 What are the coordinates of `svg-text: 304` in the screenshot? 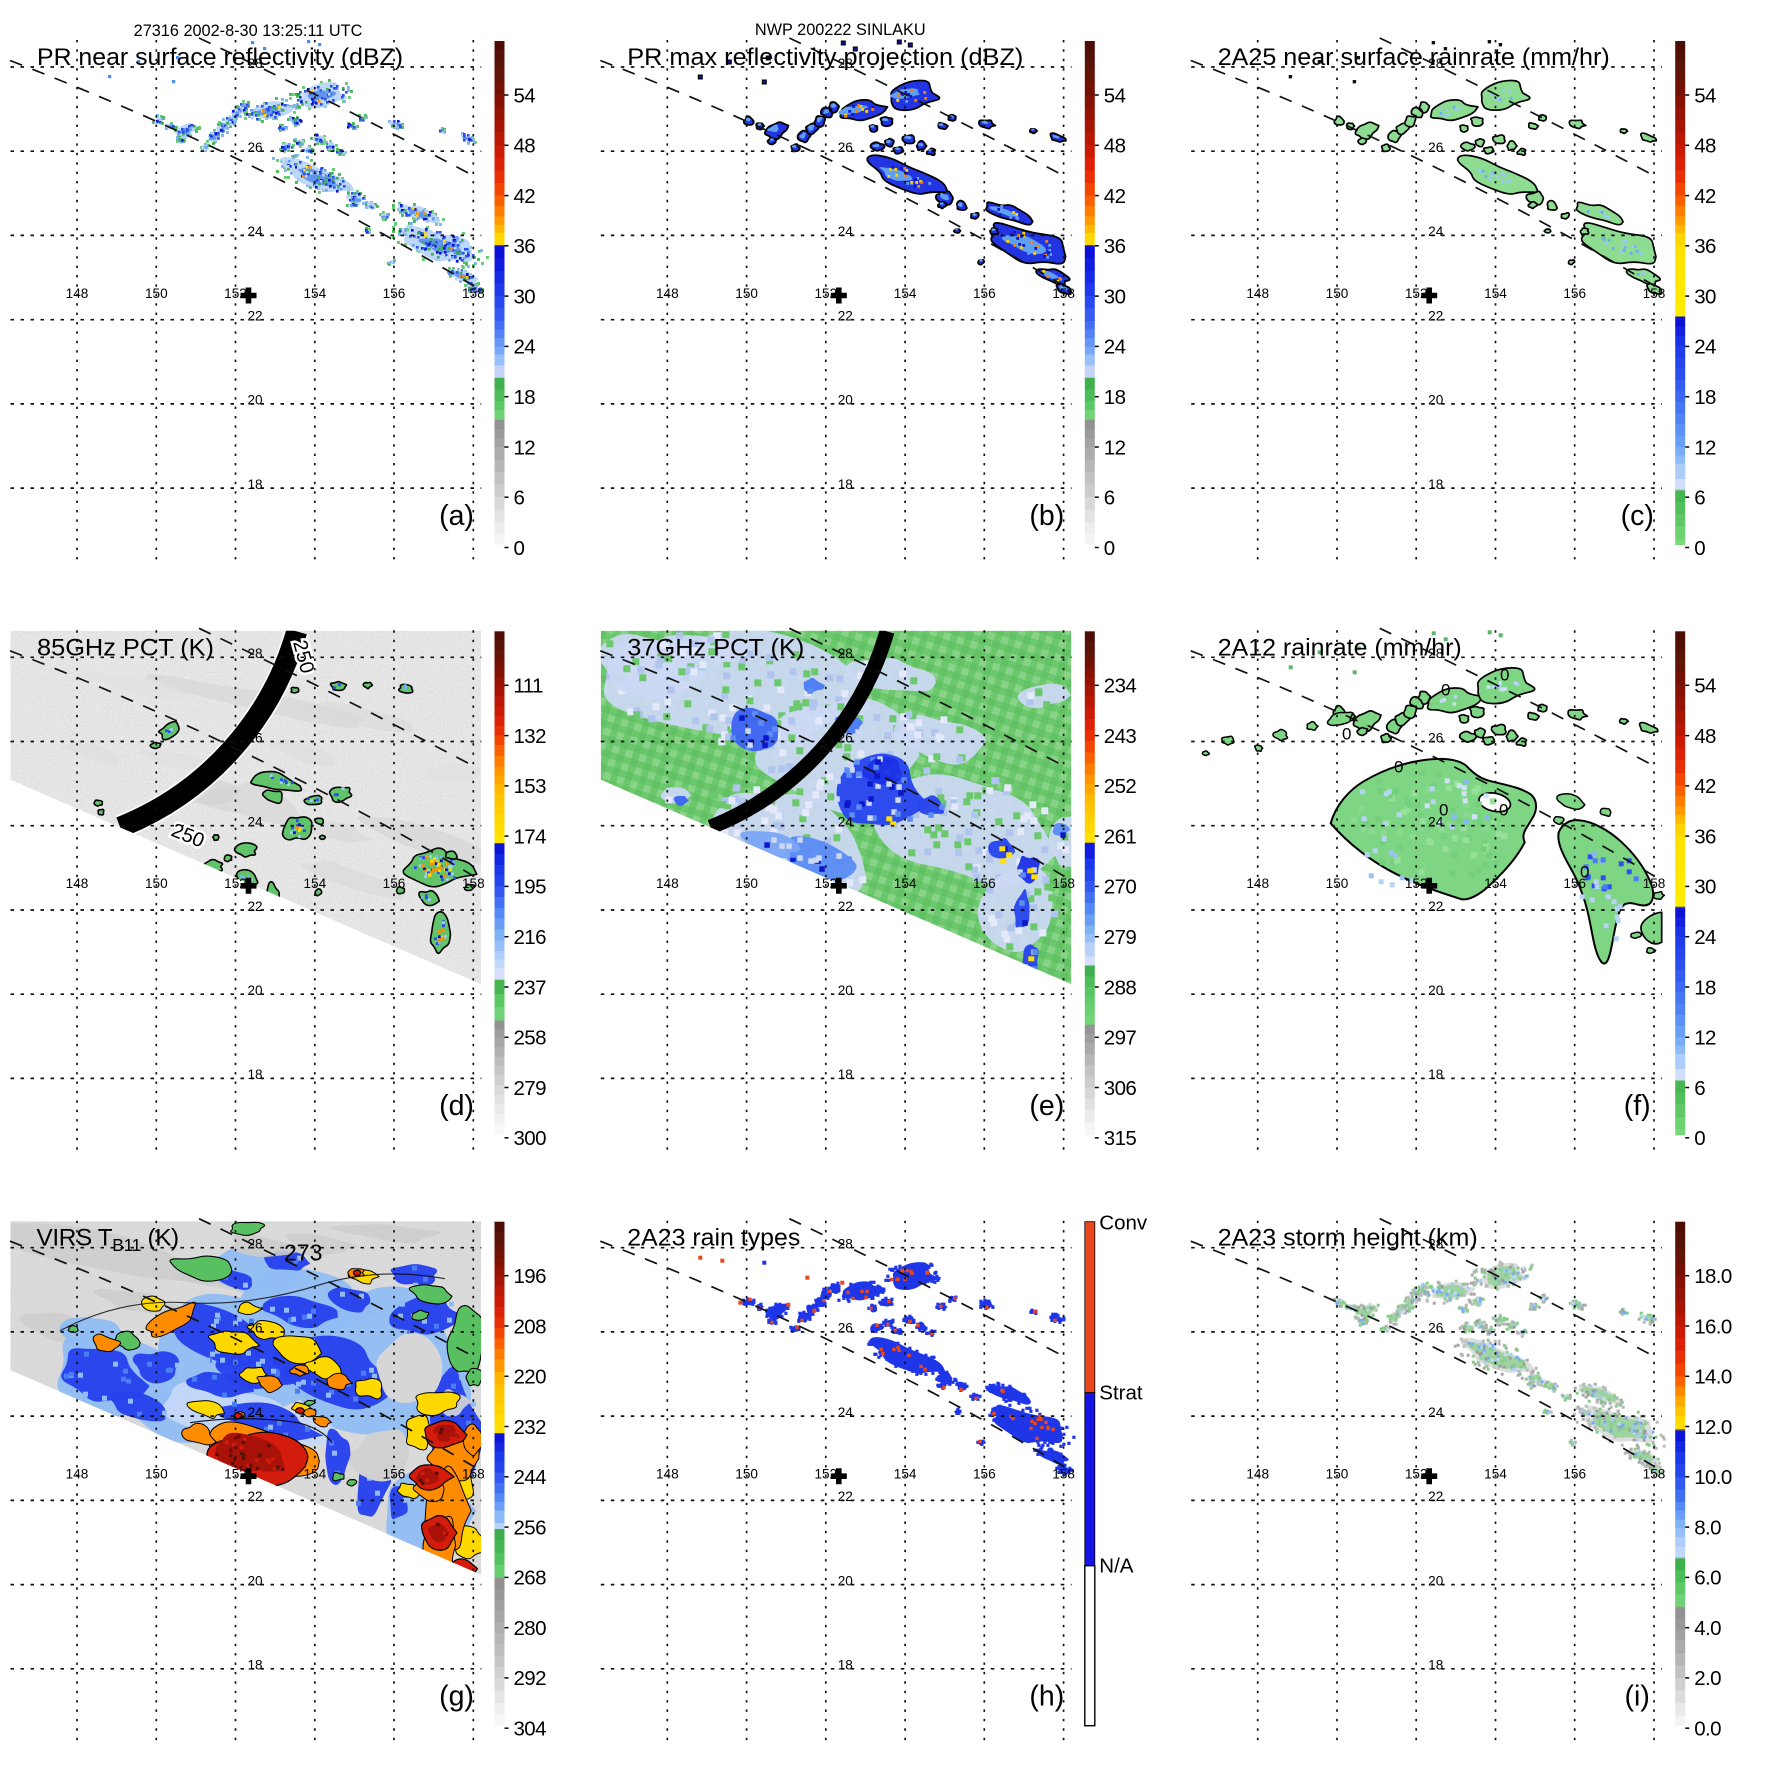 It's located at (530, 1729).